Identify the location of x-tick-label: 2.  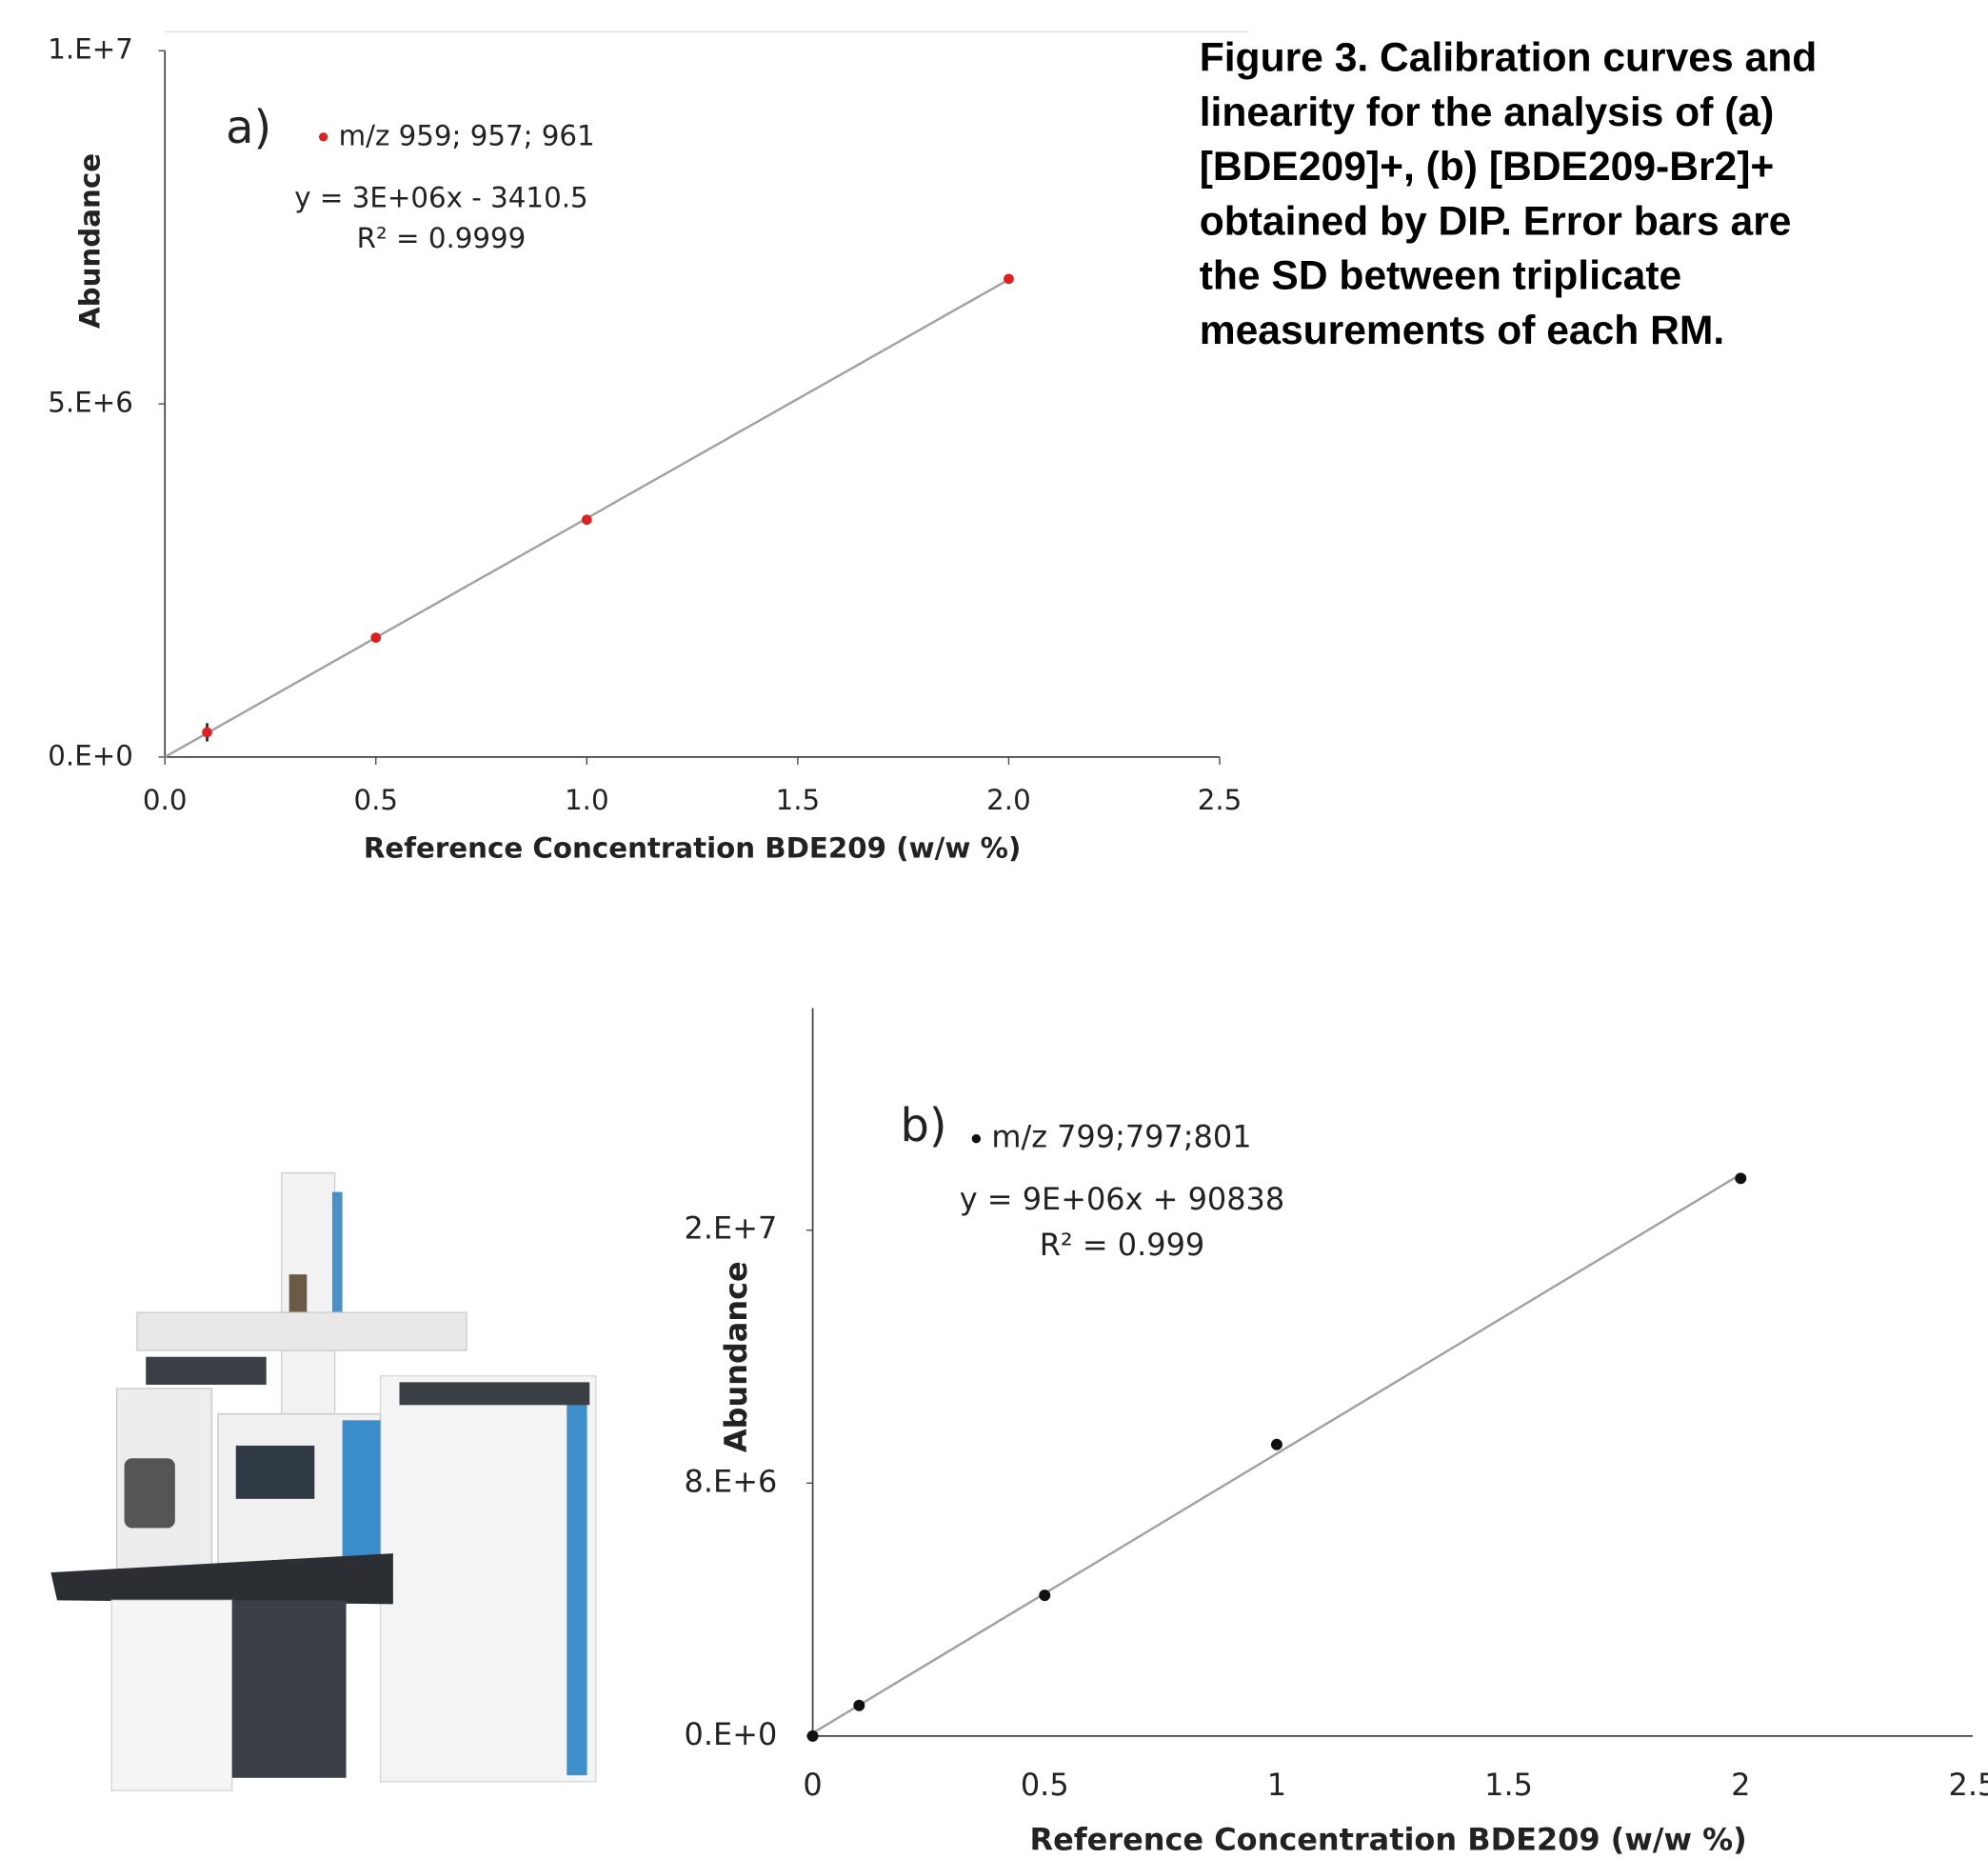
(1740, 1785).